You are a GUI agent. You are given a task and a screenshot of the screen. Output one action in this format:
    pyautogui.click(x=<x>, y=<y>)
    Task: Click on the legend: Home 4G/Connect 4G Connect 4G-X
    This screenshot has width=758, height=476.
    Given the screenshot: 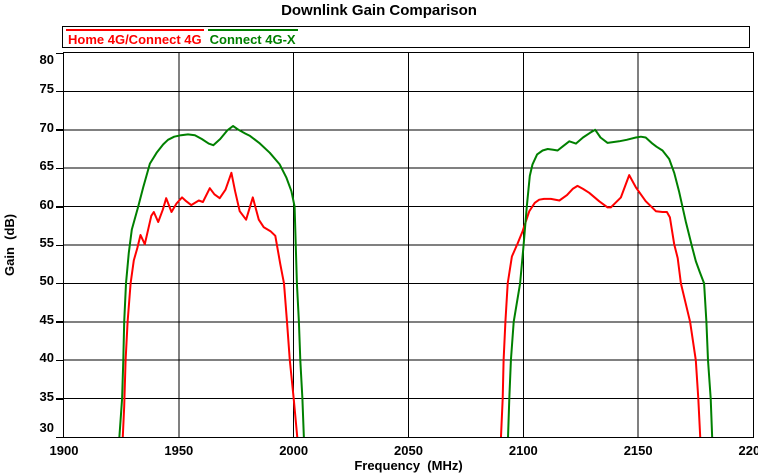 What is the action you would take?
    pyautogui.click(x=406, y=37)
    